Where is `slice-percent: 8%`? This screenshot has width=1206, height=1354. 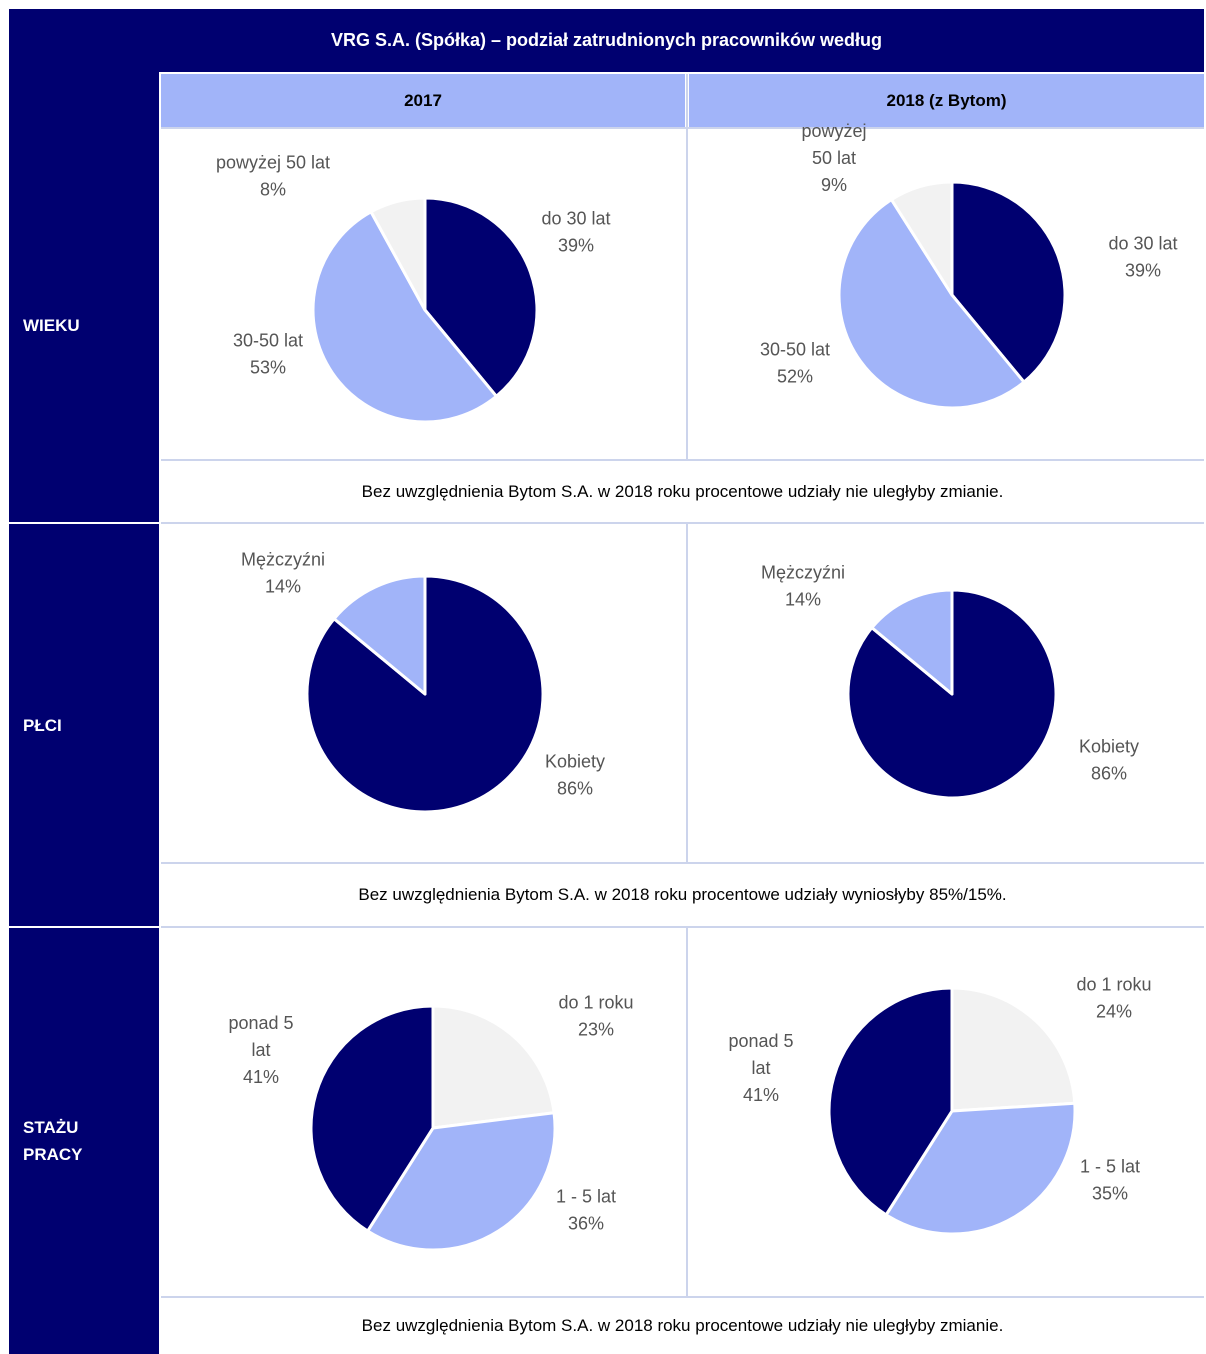 slice-percent: 8% is located at coordinates (273, 190).